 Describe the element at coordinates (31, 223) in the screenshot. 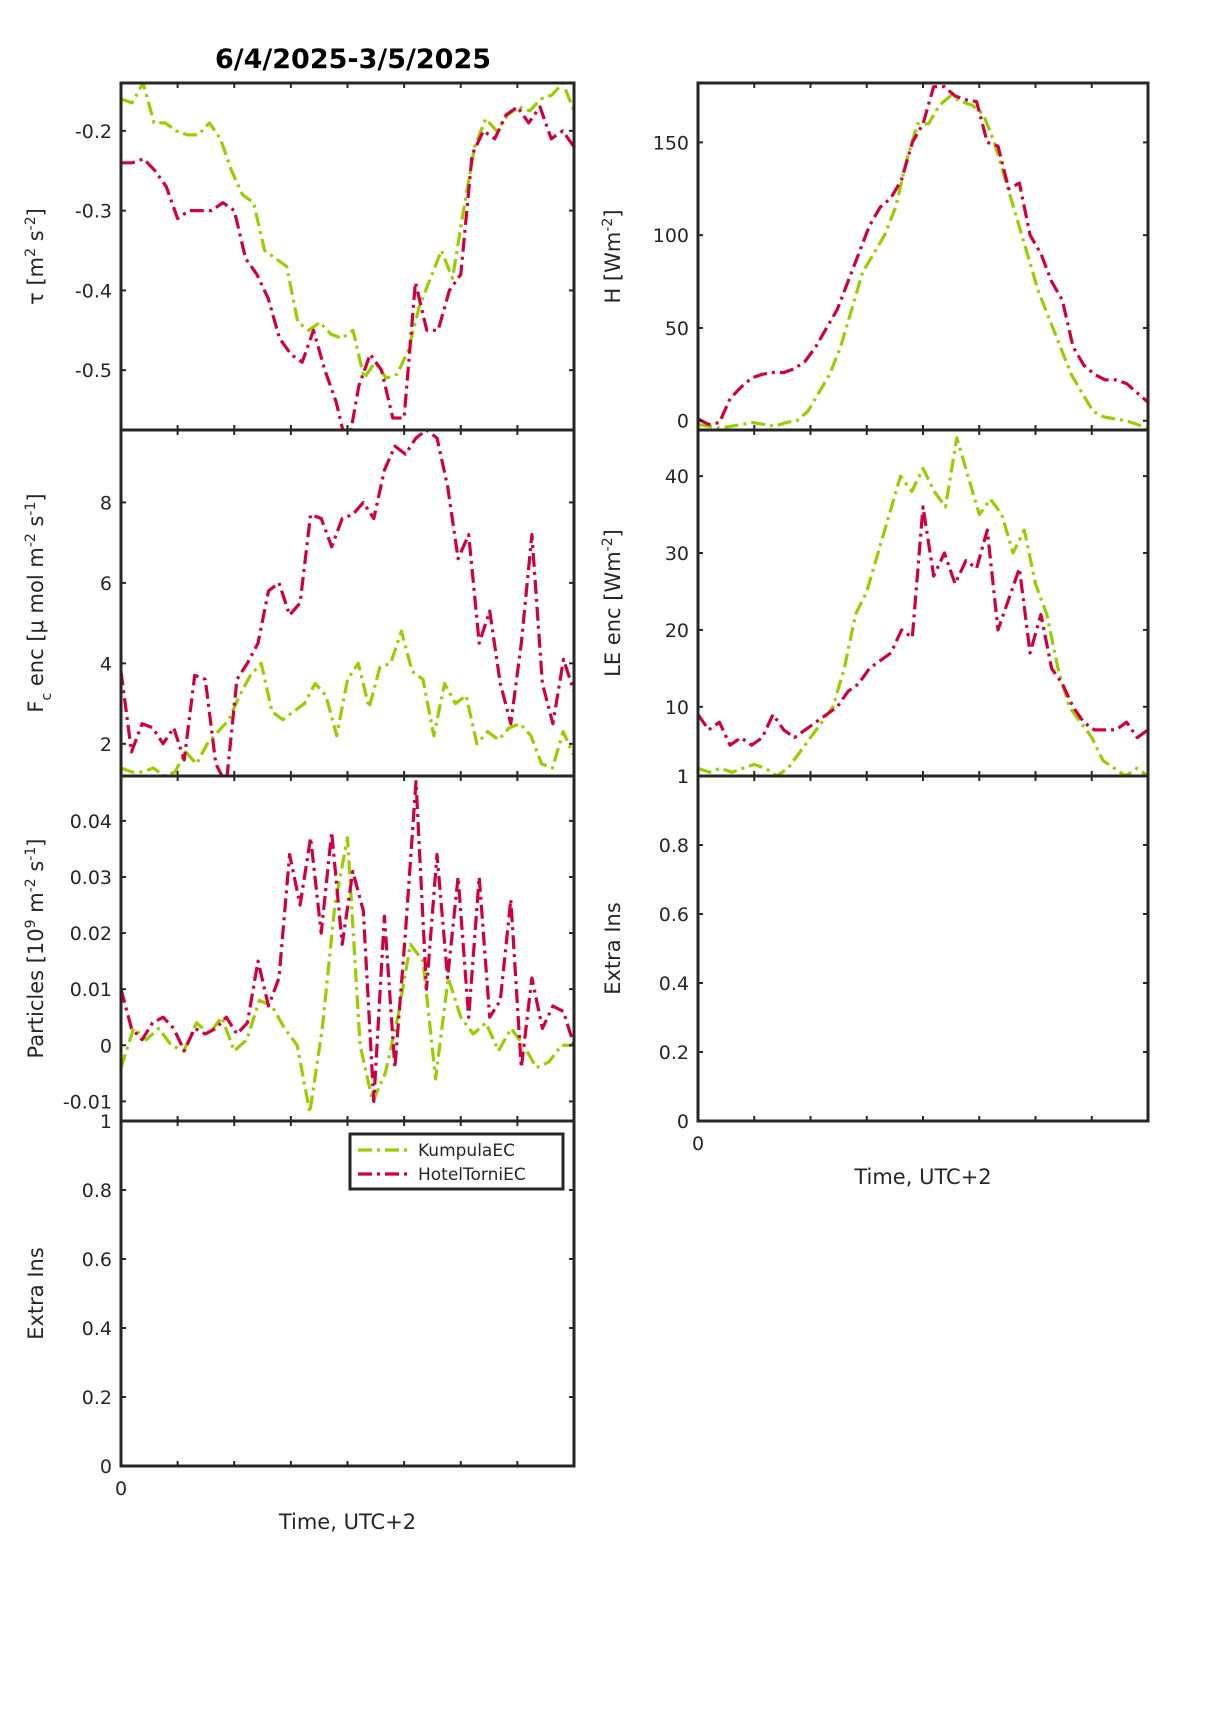

I see `y-axis-label-part-tau-sup2: -2` at that location.